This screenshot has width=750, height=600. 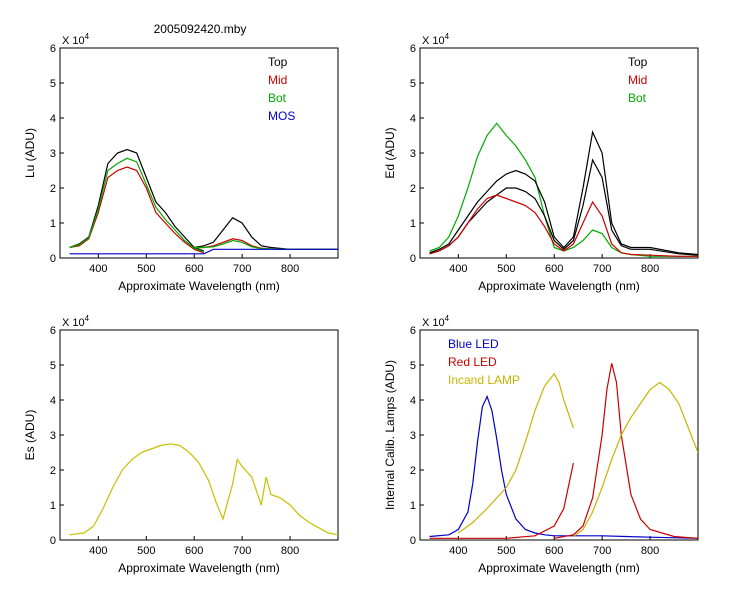 I want to click on figure-title: 2005092420.mby, so click(x=200, y=29).